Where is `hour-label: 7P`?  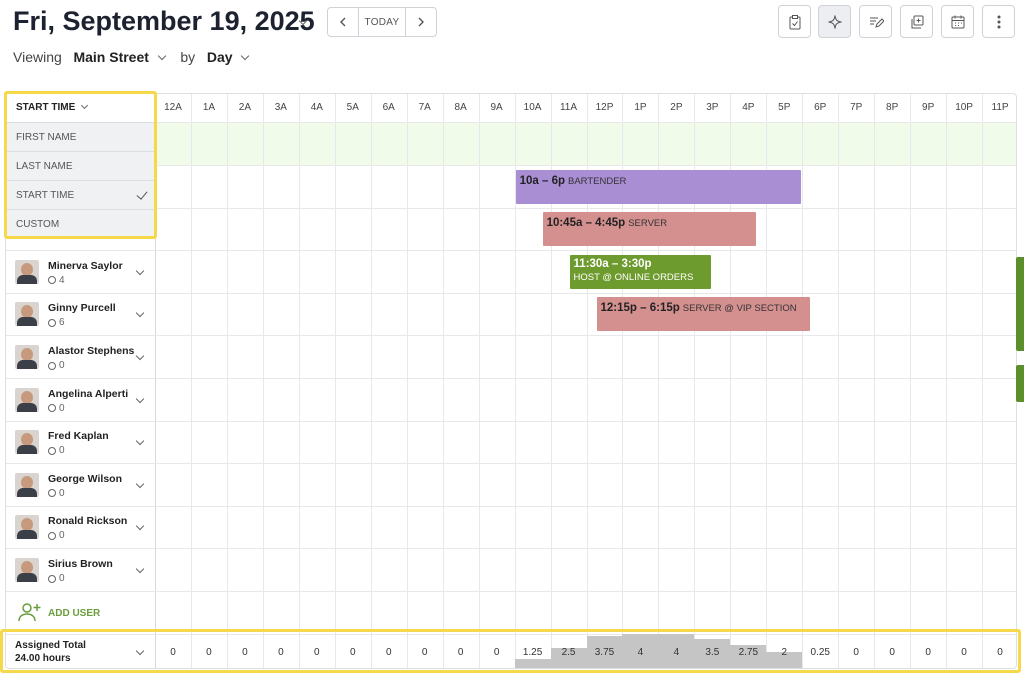 hour-label: 7P is located at coordinates (856, 107).